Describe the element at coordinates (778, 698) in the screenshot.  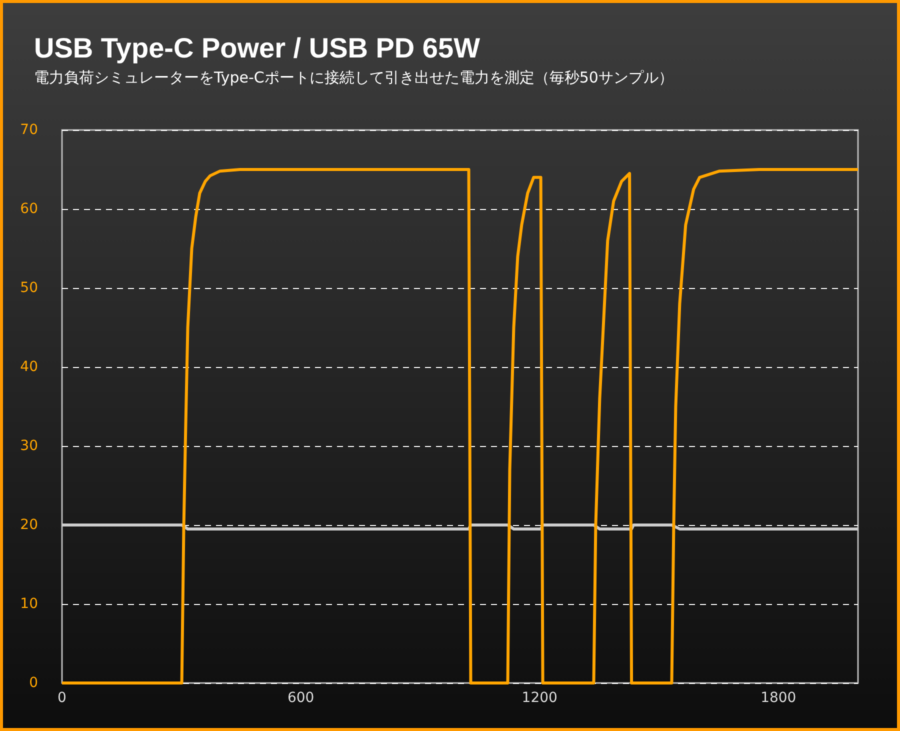
I see `x-tick-label: 1800` at that location.